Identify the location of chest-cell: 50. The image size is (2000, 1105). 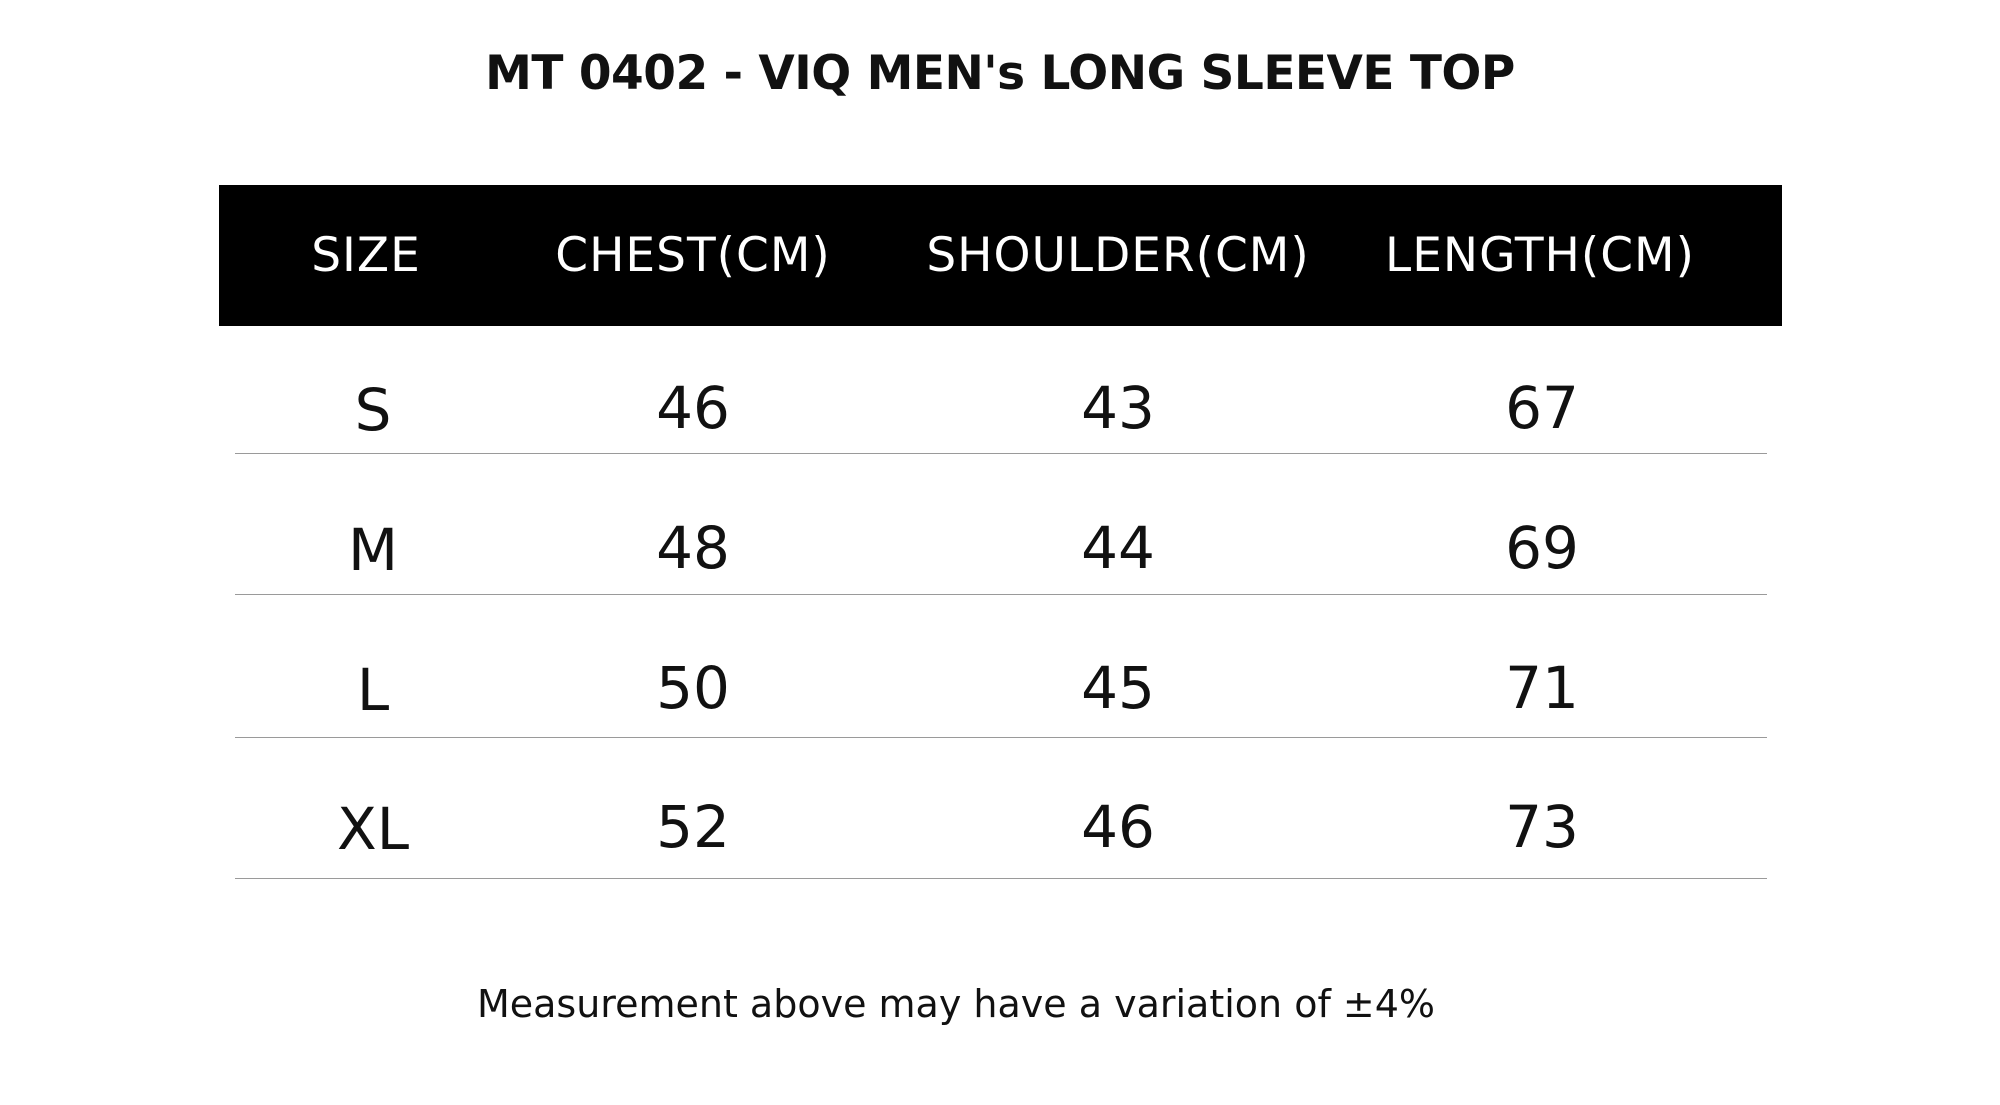
(693, 688).